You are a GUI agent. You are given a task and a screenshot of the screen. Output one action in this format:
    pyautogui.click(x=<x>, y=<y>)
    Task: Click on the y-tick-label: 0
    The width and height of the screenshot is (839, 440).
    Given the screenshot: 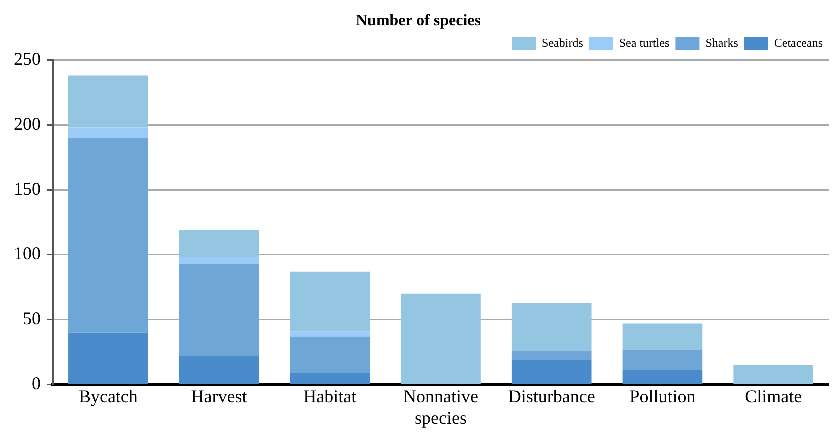 What is the action you would take?
    pyautogui.click(x=36, y=384)
    